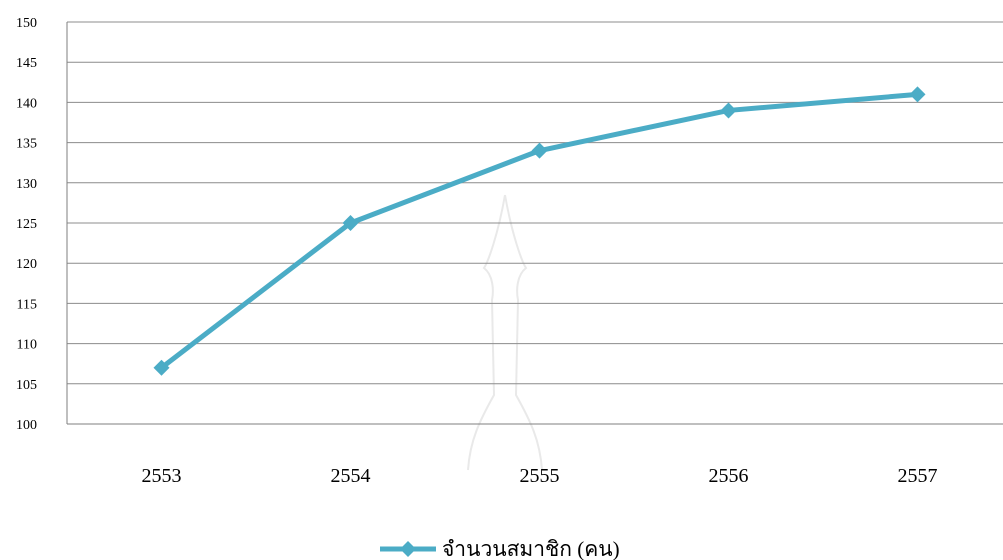 Image resolution: width=1003 pixels, height=560 pixels. Describe the element at coordinates (531, 548) in the screenshot. I see `legend-label: จำนวนสมาชิก (คน)` at that location.